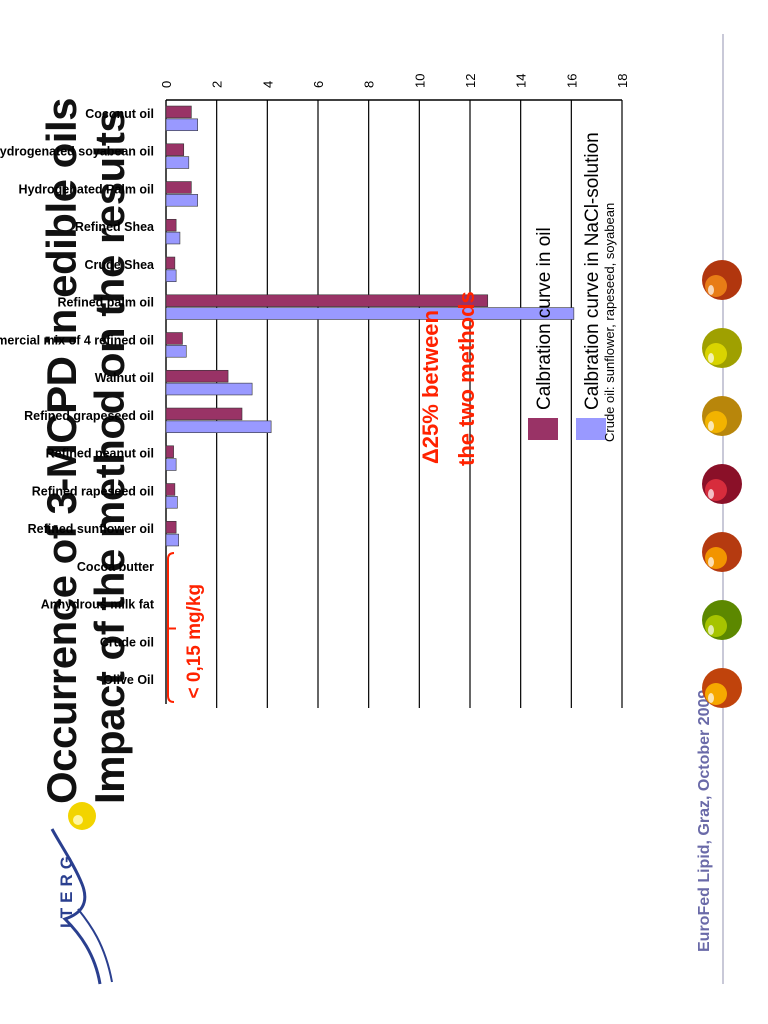 This screenshot has height=1024, width=768. What do you see at coordinates (77, 152) in the screenshot?
I see `category-label-1: Hydrogenated soyabean oil` at bounding box center [77, 152].